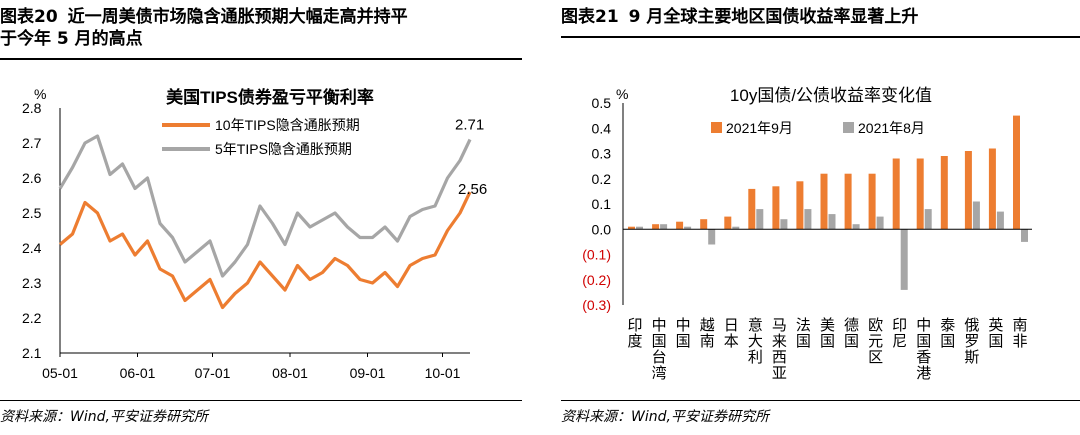  What do you see at coordinates (368, 373) in the screenshot?
I see `left-x-tick-label: 09-01` at bounding box center [368, 373].